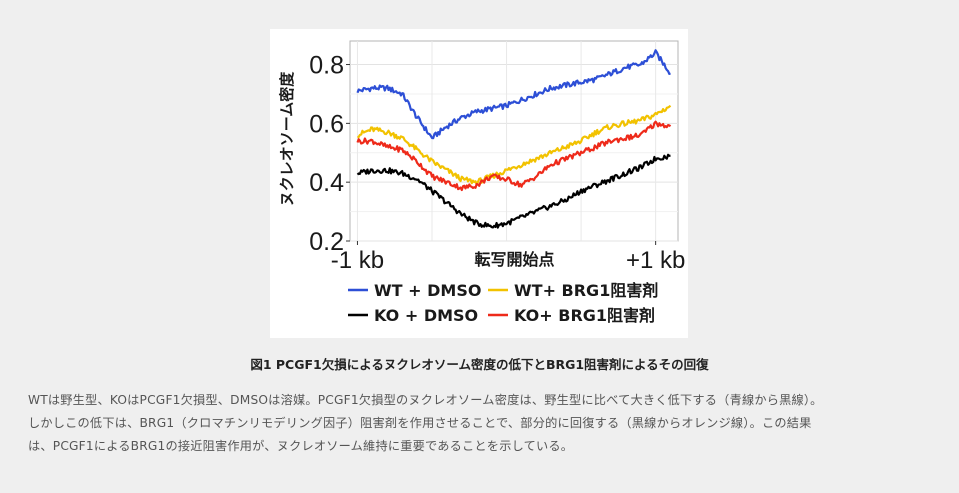 The height and width of the screenshot is (493, 959). I want to click on x-axis-label: 転写開始点, so click(515, 259).